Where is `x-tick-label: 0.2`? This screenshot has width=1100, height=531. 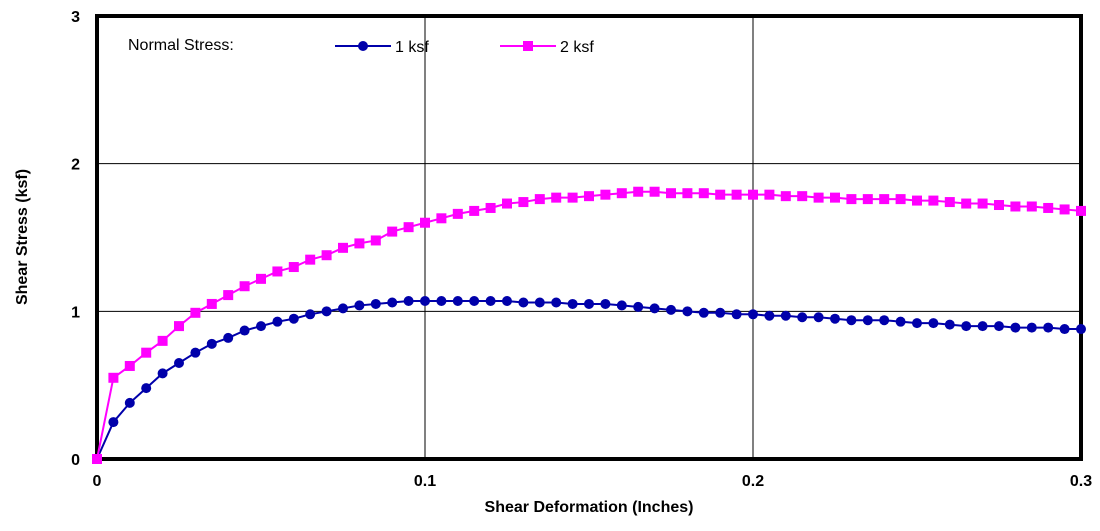
x-tick-label: 0.2 is located at coordinates (753, 481).